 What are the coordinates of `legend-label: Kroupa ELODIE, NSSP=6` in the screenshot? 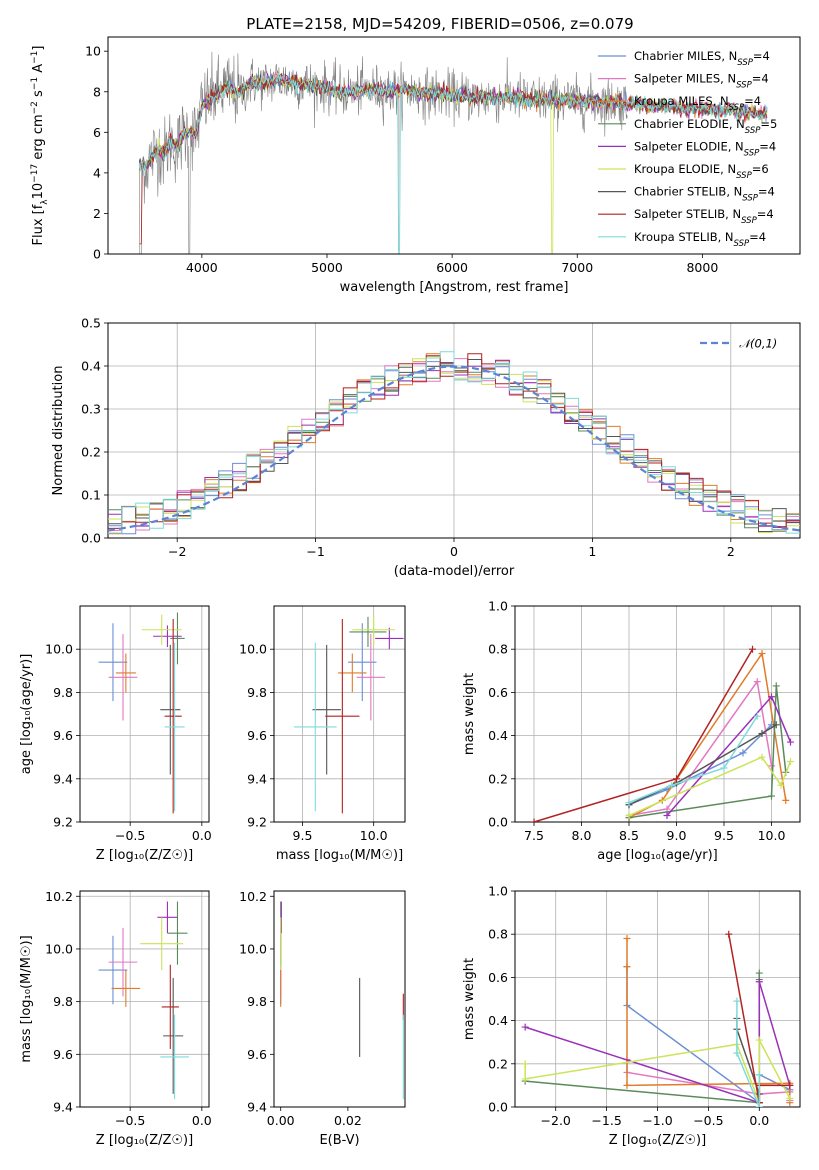 It's located at (701, 171).